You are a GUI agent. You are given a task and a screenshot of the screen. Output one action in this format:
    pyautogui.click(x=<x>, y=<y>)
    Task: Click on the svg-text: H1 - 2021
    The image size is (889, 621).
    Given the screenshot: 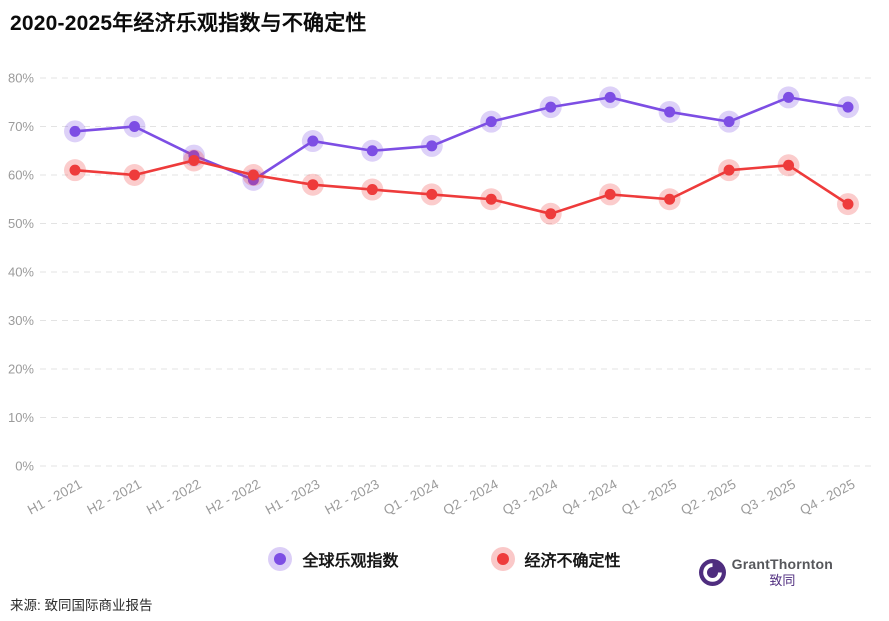 What is the action you would take?
    pyautogui.click(x=54, y=496)
    